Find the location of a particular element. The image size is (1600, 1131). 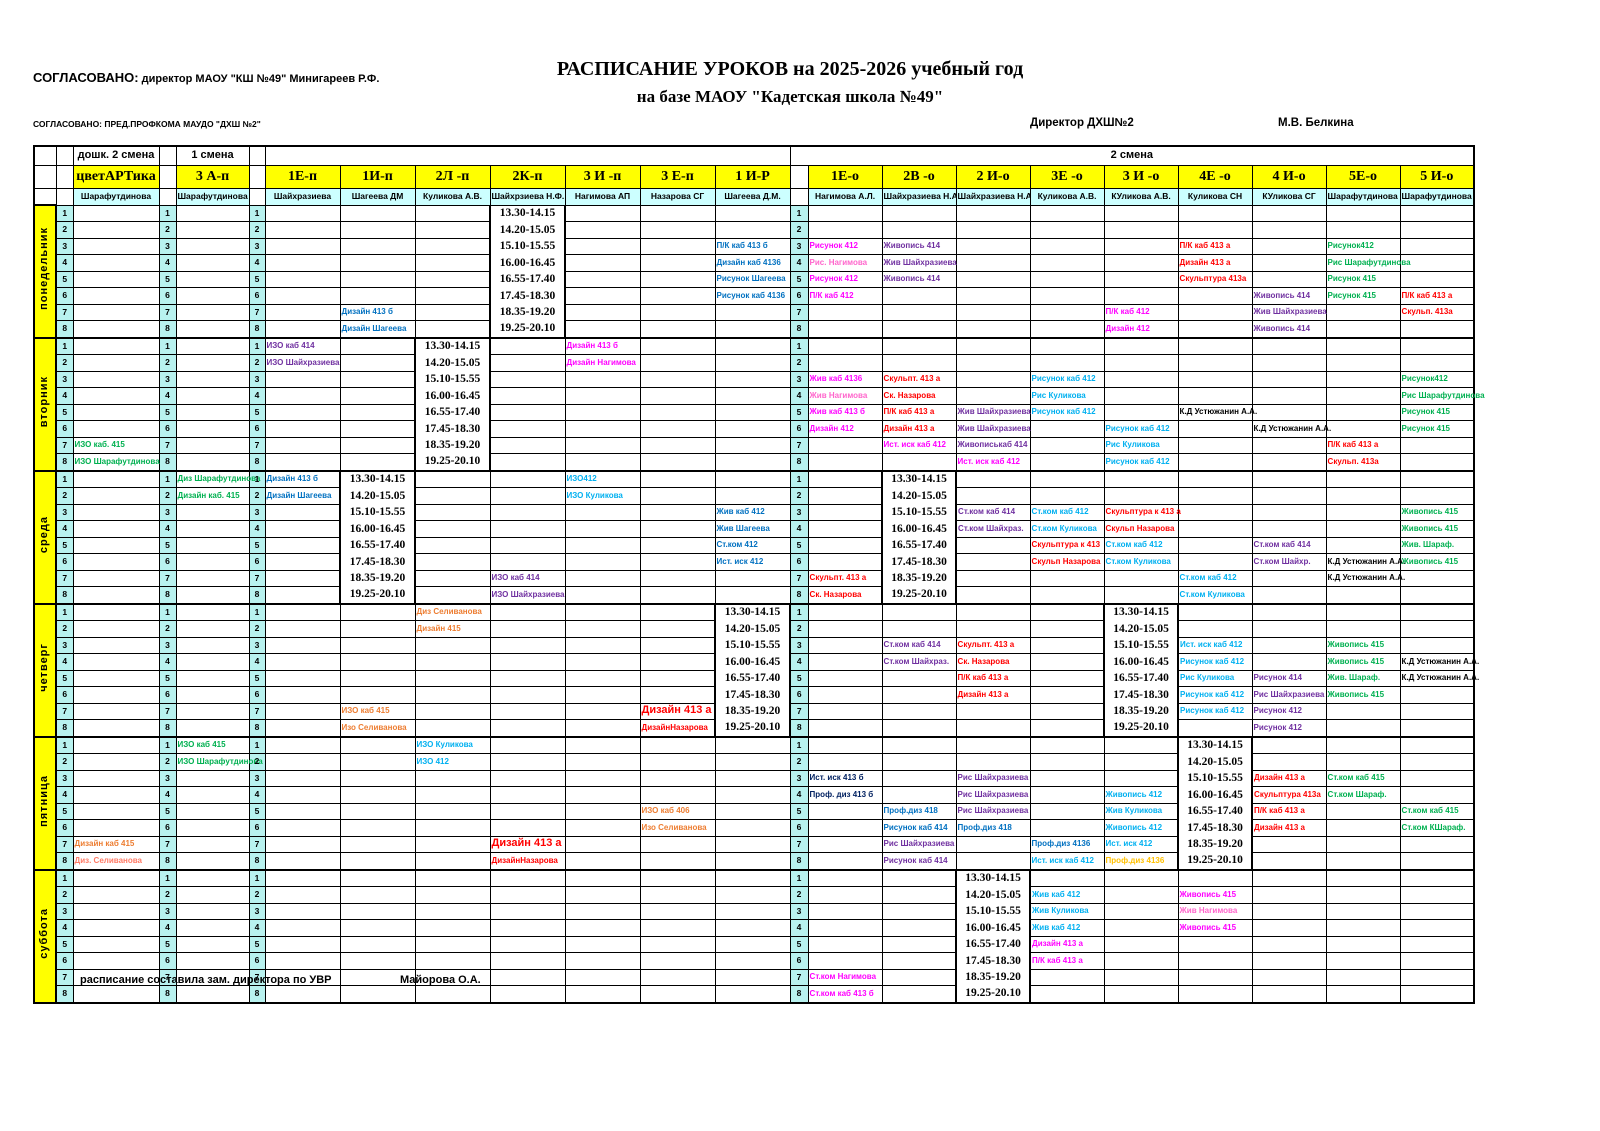

lesson-cell: Дизайн 413 а is located at coordinates (1289, 828).